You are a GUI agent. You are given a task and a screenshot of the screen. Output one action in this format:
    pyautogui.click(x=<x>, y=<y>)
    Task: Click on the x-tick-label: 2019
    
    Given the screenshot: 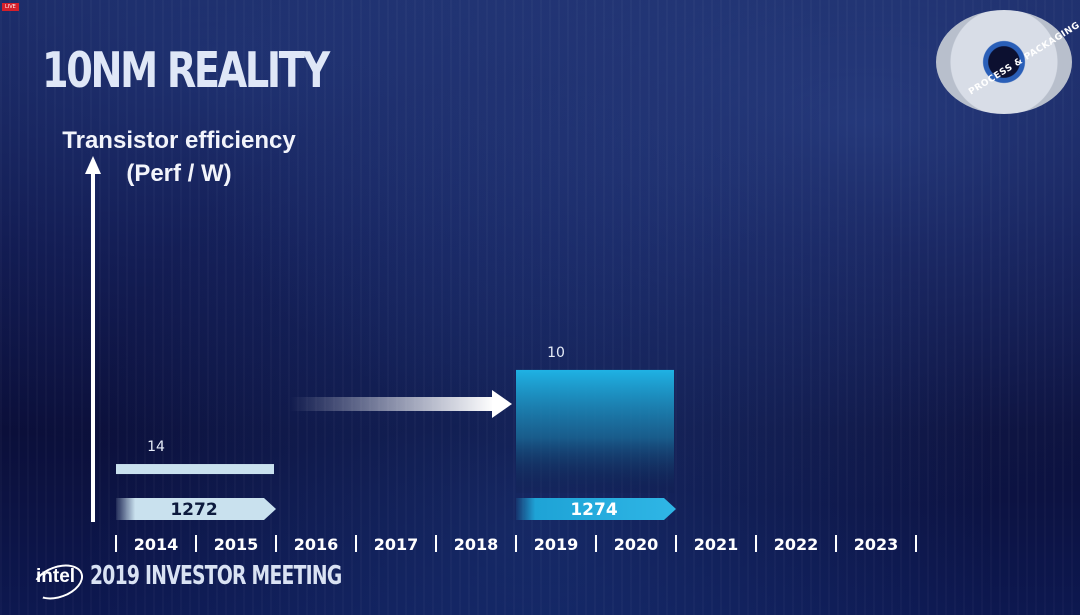 What is the action you would take?
    pyautogui.click(x=556, y=544)
    